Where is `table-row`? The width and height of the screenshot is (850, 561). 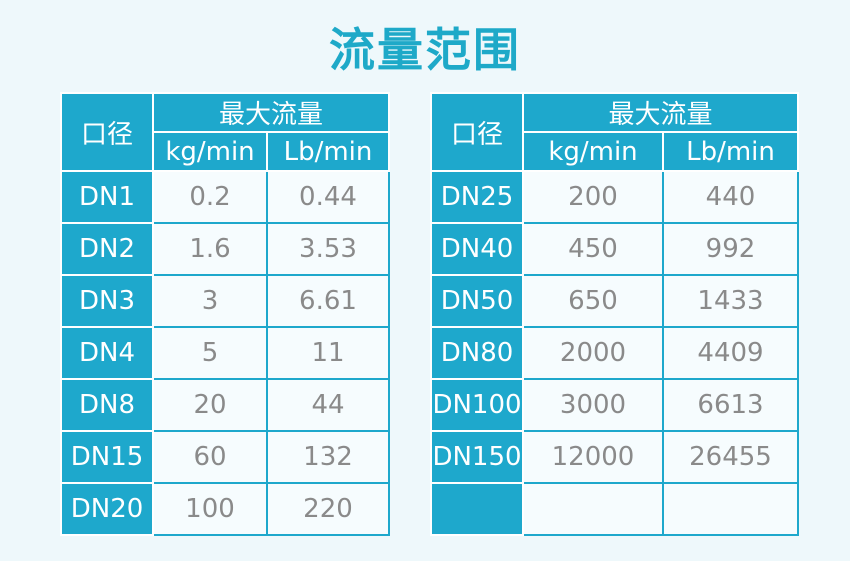 table-row is located at coordinates (614, 509).